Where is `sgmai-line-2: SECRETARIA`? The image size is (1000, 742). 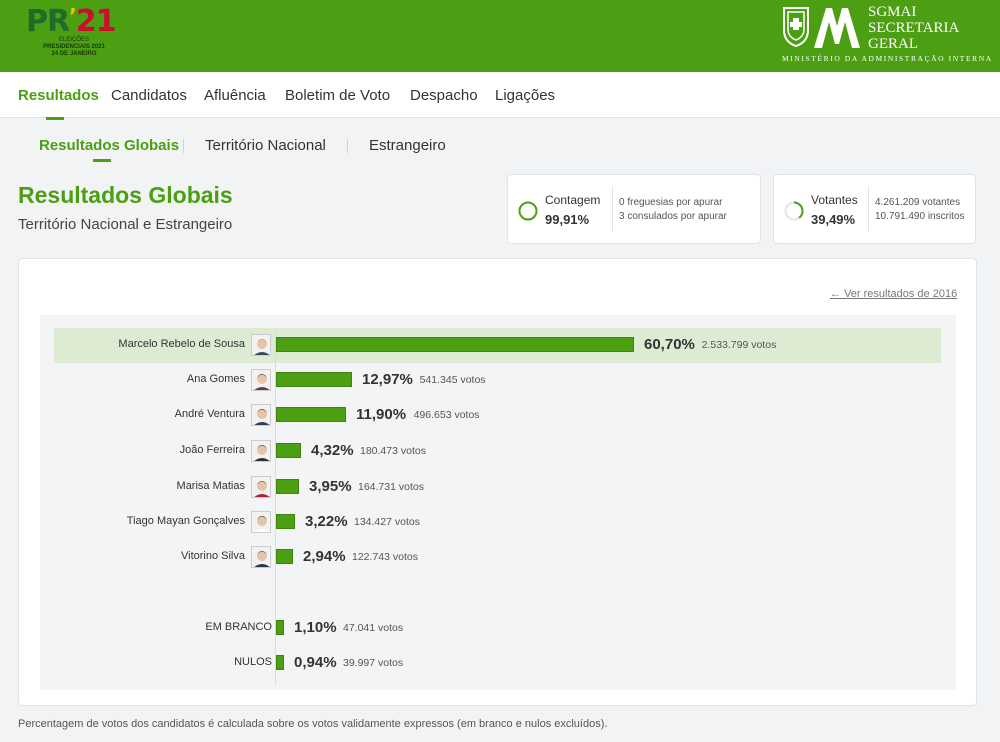 sgmai-line-2: SECRETARIA is located at coordinates (914, 28).